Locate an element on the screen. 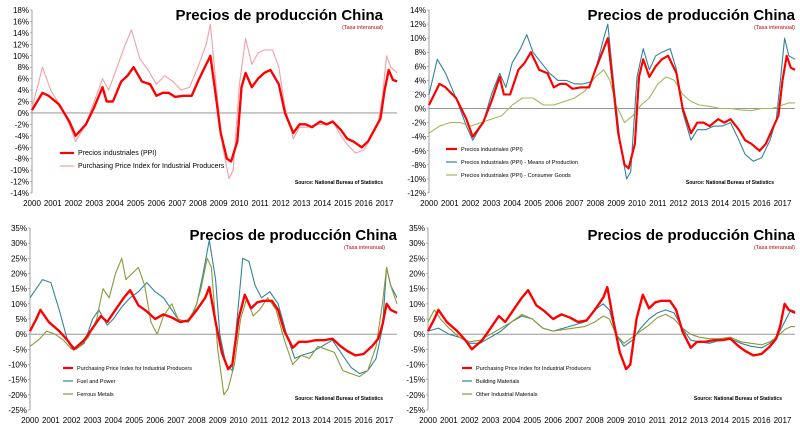 The width and height of the screenshot is (800, 428). y-tick-label: 18% is located at coordinates (21, 10).